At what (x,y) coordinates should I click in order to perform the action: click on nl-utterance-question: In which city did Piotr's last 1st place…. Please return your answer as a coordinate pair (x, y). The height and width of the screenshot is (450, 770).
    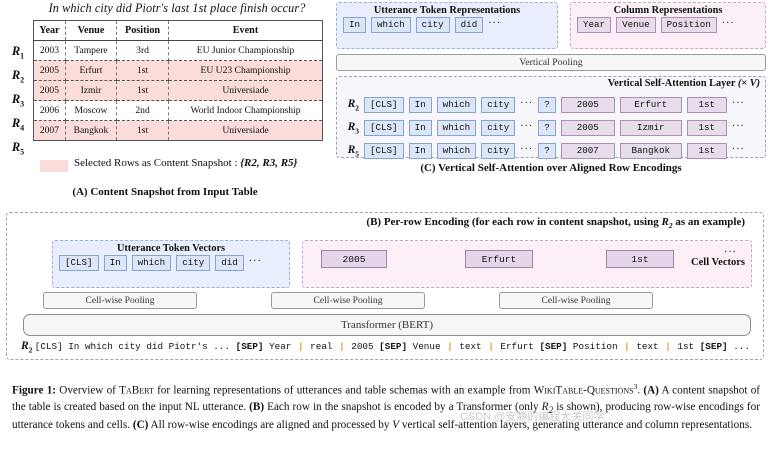
    Looking at the image, I should click on (177, 8).